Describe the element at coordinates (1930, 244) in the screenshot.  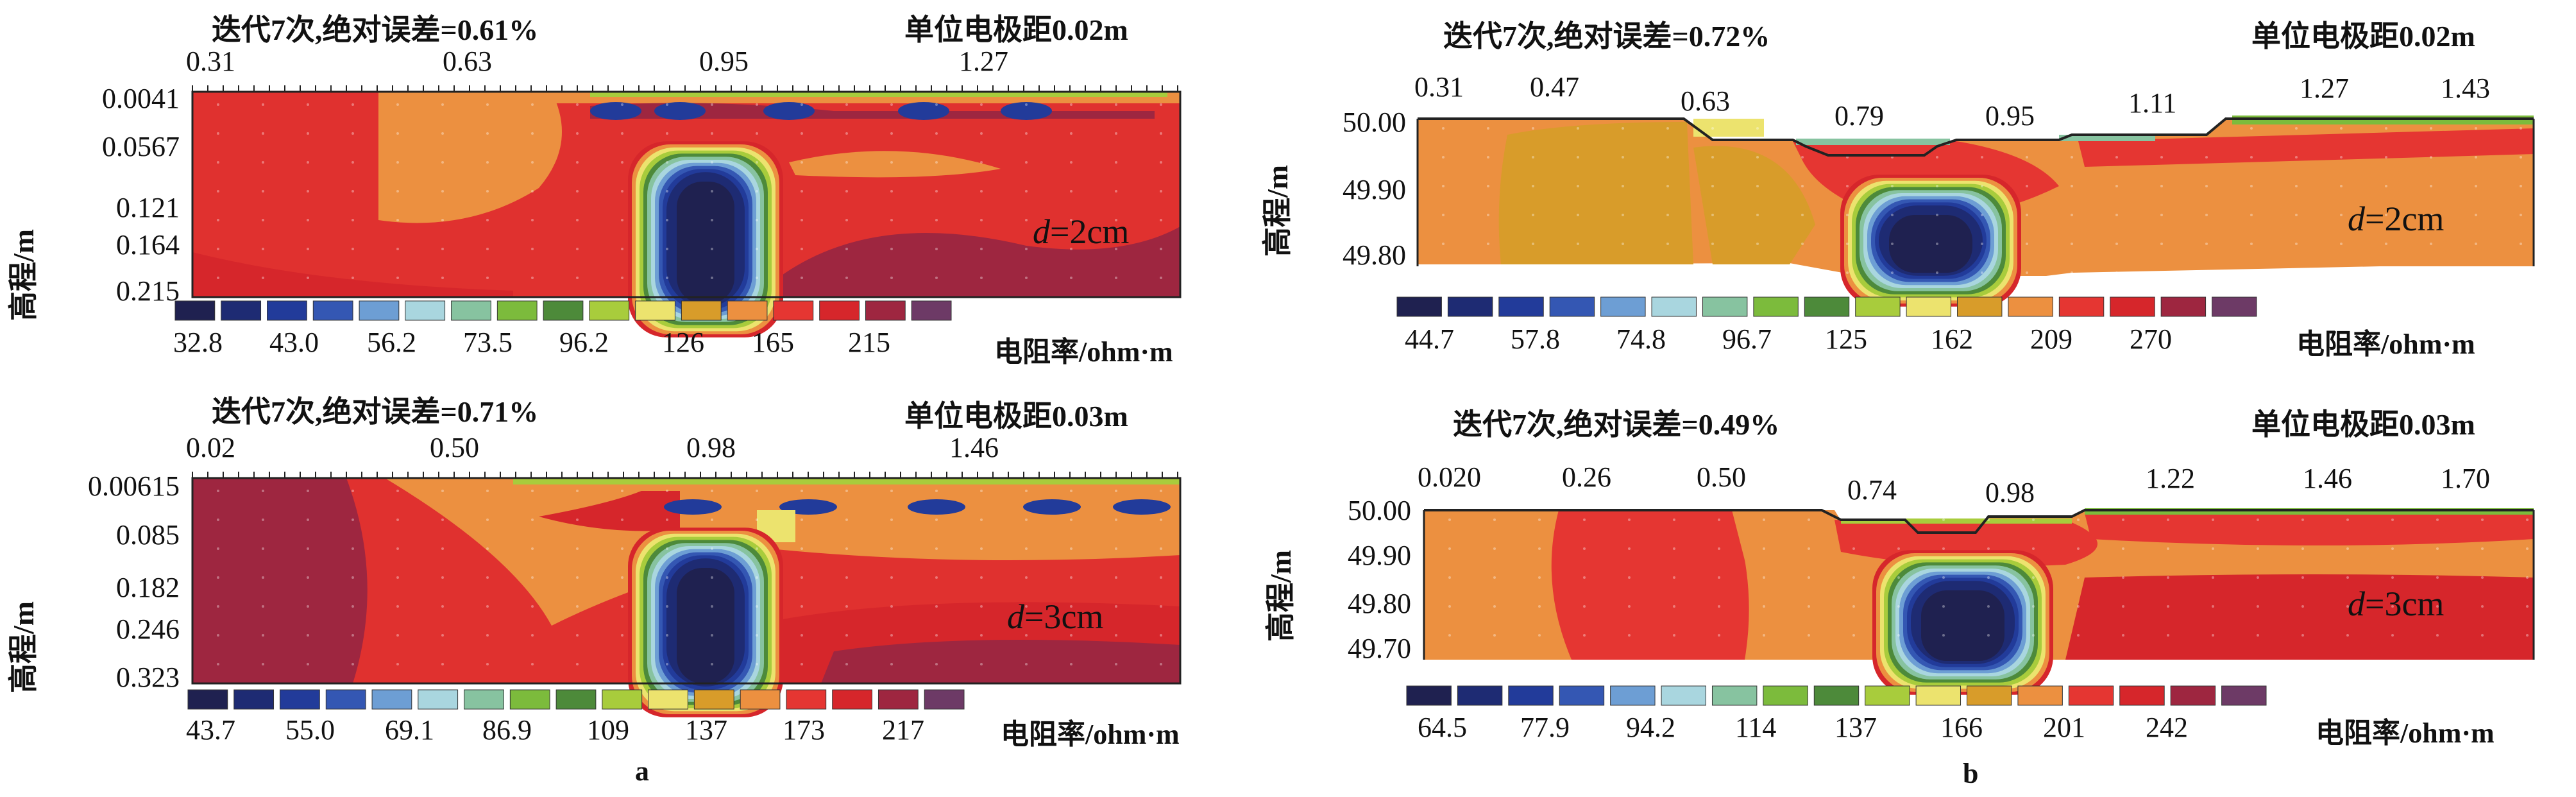
I see `anomaly-core` at that location.